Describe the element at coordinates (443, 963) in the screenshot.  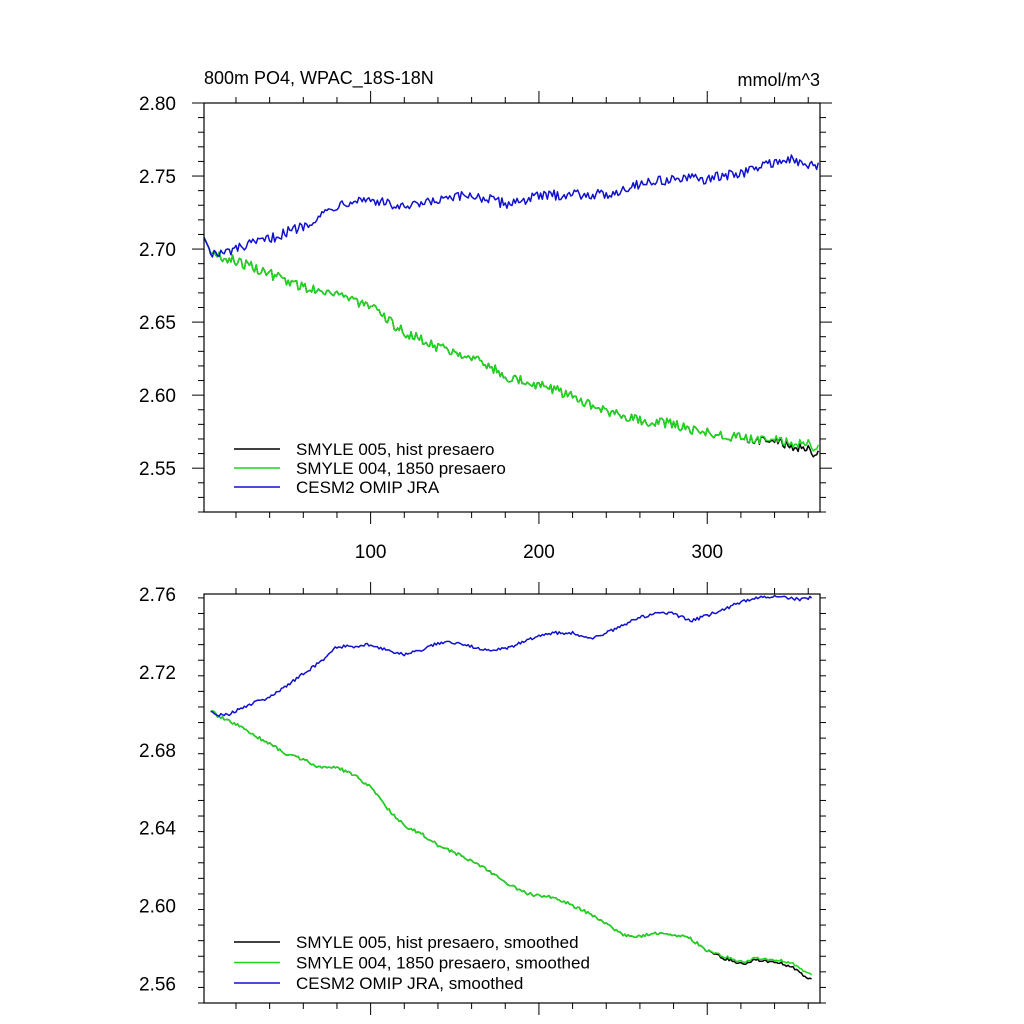
I see `legend-label: SMYLE 004, 1850 presaero, smoothed` at that location.